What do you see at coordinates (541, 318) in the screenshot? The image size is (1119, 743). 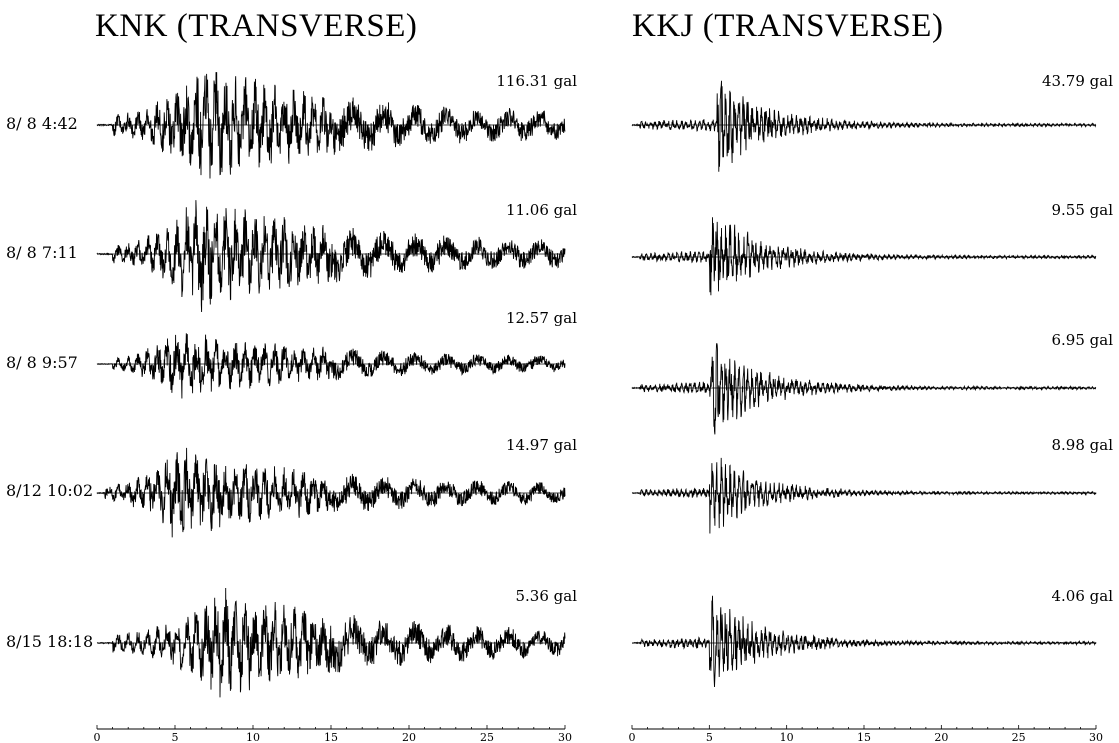 I see `peak-label: 12.57 gal` at bounding box center [541, 318].